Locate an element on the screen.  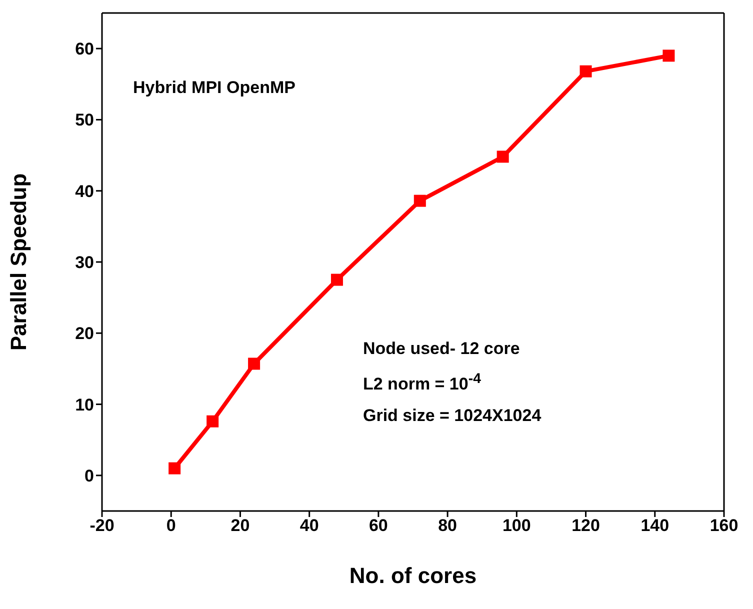
annotation: L2 norm = 10$^{-4}$ is located at coordinates (422, 383).